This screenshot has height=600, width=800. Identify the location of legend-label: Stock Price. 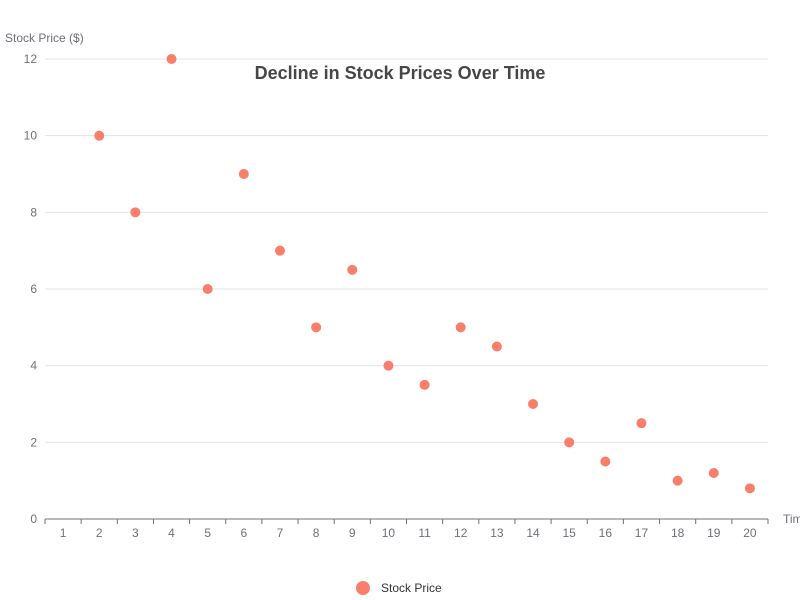
(411, 588).